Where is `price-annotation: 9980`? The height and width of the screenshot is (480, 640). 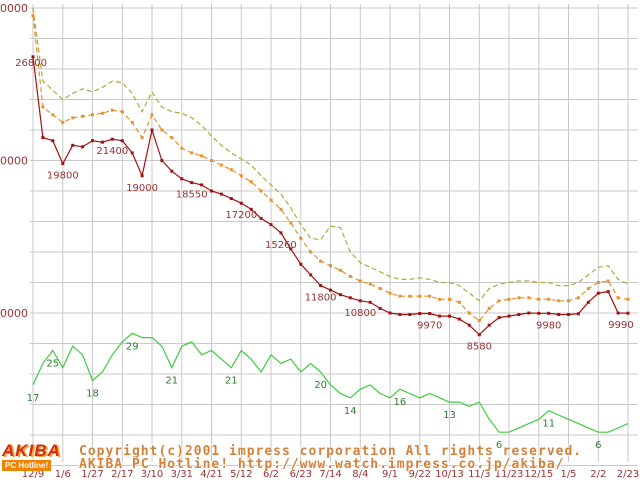 price-annotation: 9980 is located at coordinates (548, 325).